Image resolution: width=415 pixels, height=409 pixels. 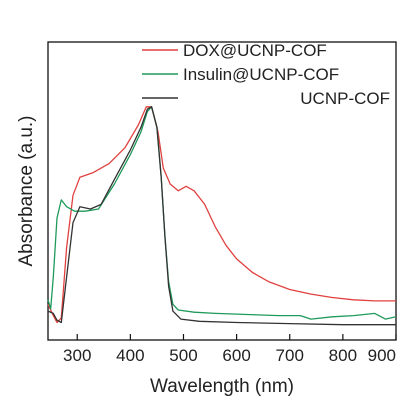 I want to click on x-axis-label: Wavelength (nm), so click(x=222, y=386).